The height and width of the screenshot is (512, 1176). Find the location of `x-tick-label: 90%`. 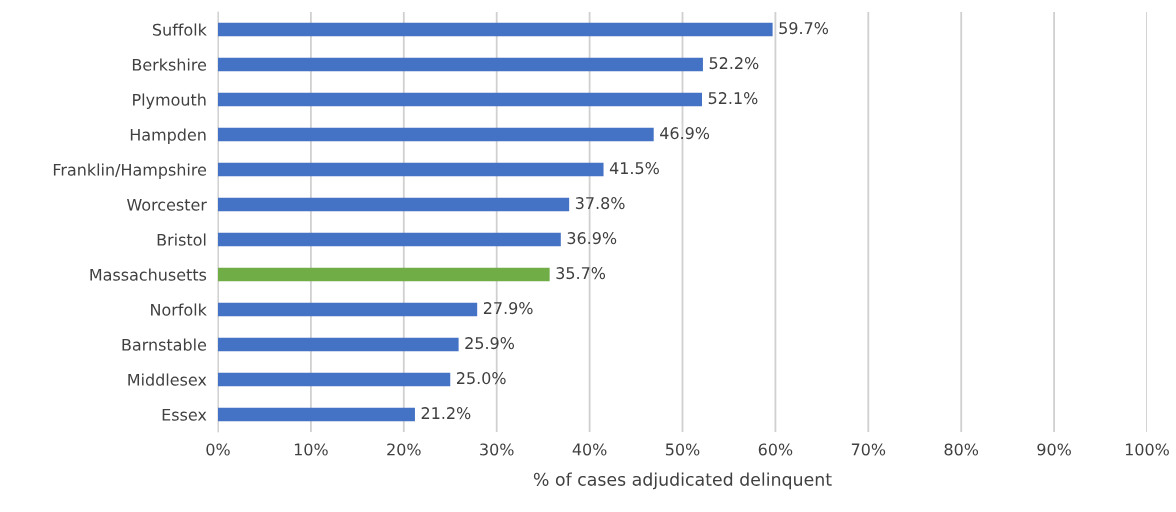

x-tick-label: 90% is located at coordinates (1054, 449).